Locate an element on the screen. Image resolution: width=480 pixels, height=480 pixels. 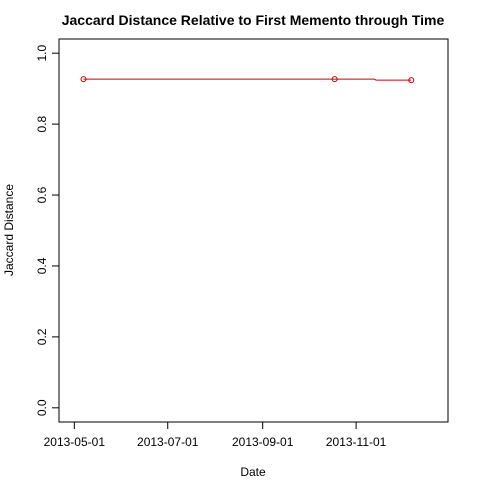
x-tick-label: 2013-11-01 is located at coordinates (356, 442).